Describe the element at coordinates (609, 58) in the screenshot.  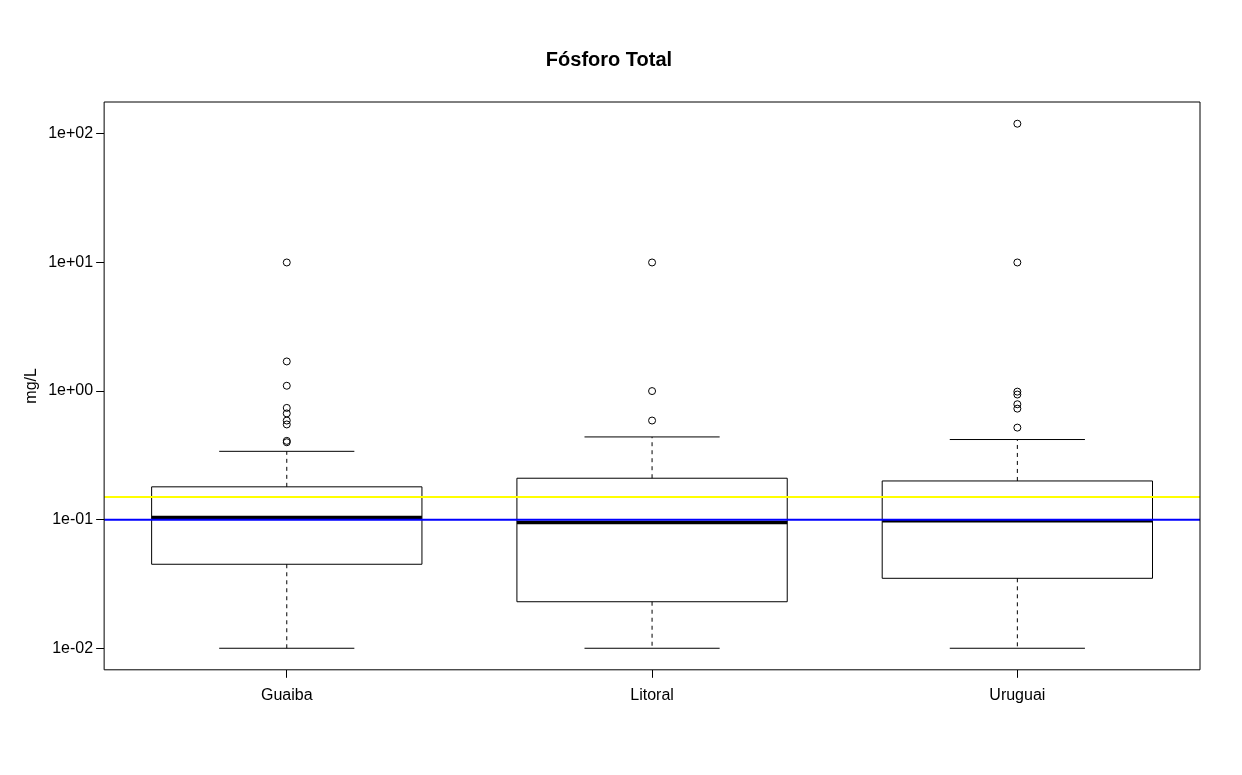
I see `chart-title: Fósforo Total` at that location.